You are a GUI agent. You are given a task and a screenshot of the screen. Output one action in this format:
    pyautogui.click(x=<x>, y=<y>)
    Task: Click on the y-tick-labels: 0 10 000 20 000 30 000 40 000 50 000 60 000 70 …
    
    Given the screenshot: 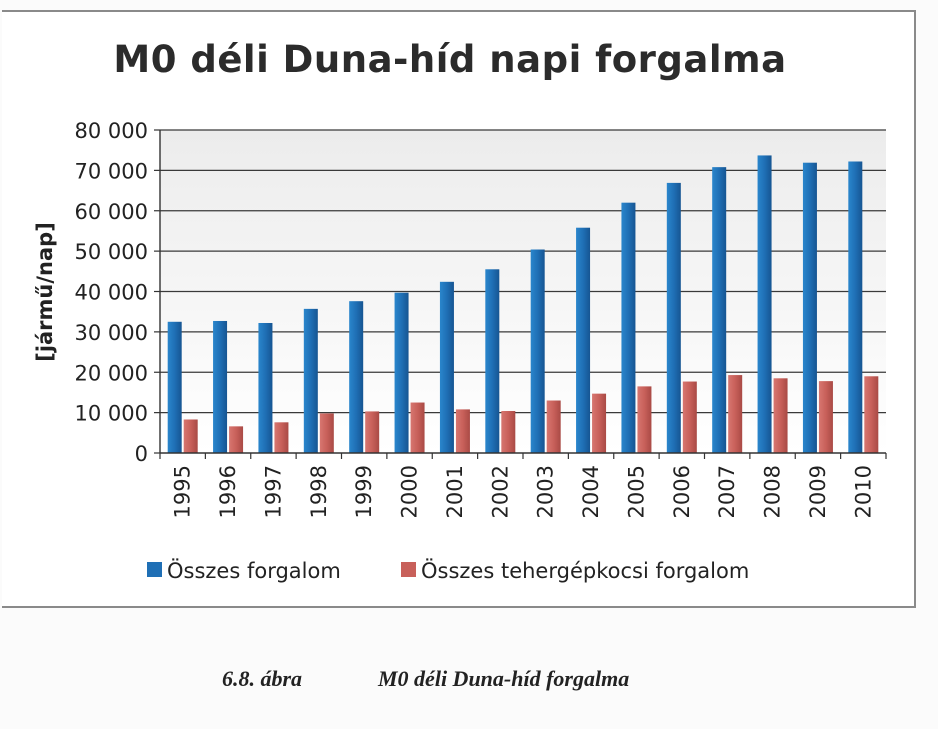 What is the action you would take?
    pyautogui.click(x=111, y=292)
    